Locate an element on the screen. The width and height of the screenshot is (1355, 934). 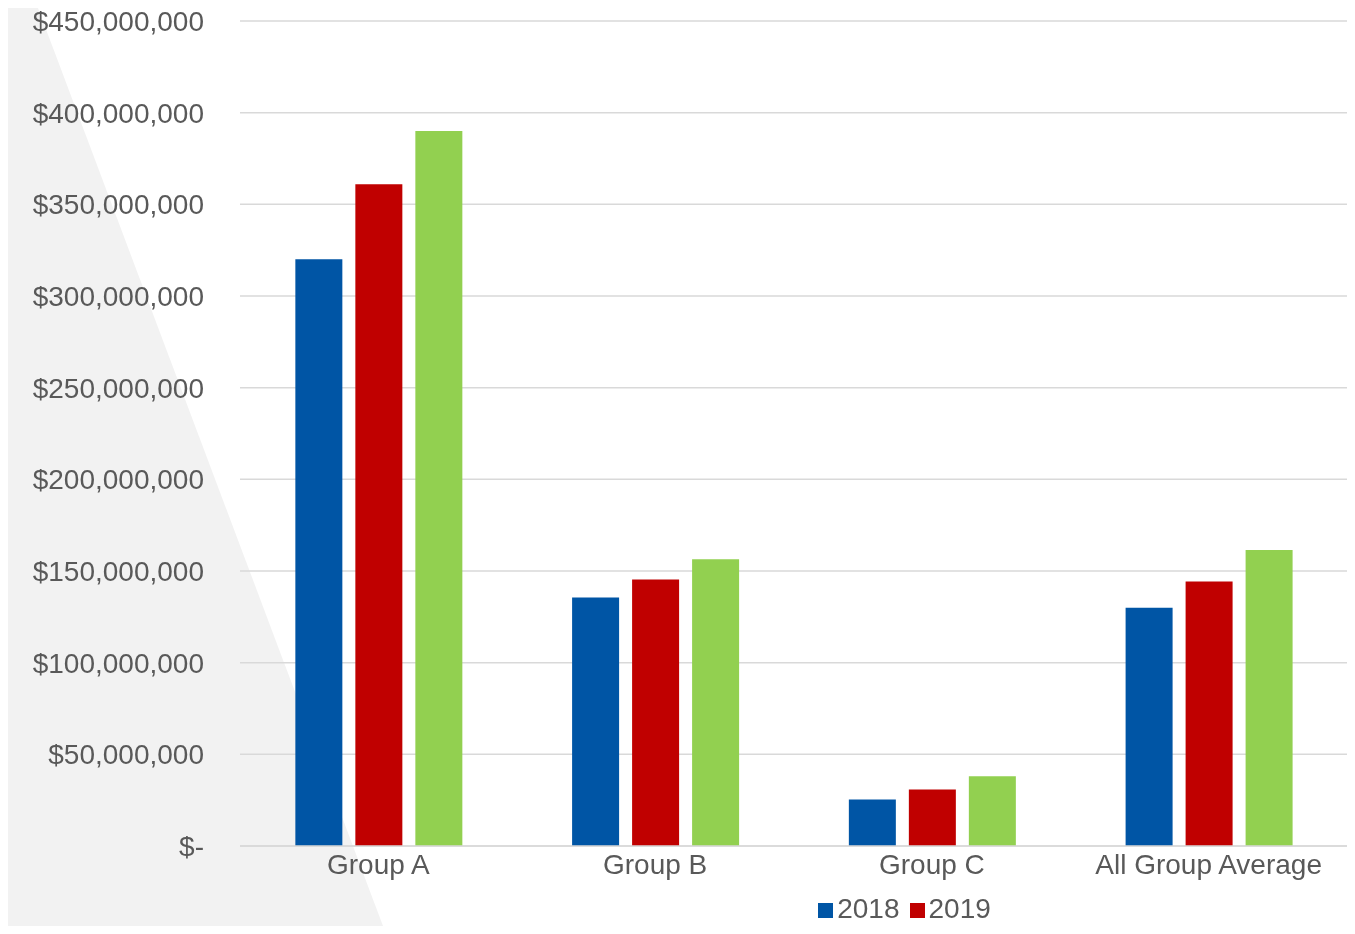
y-tick-label: $350,000,000 is located at coordinates (118, 205).